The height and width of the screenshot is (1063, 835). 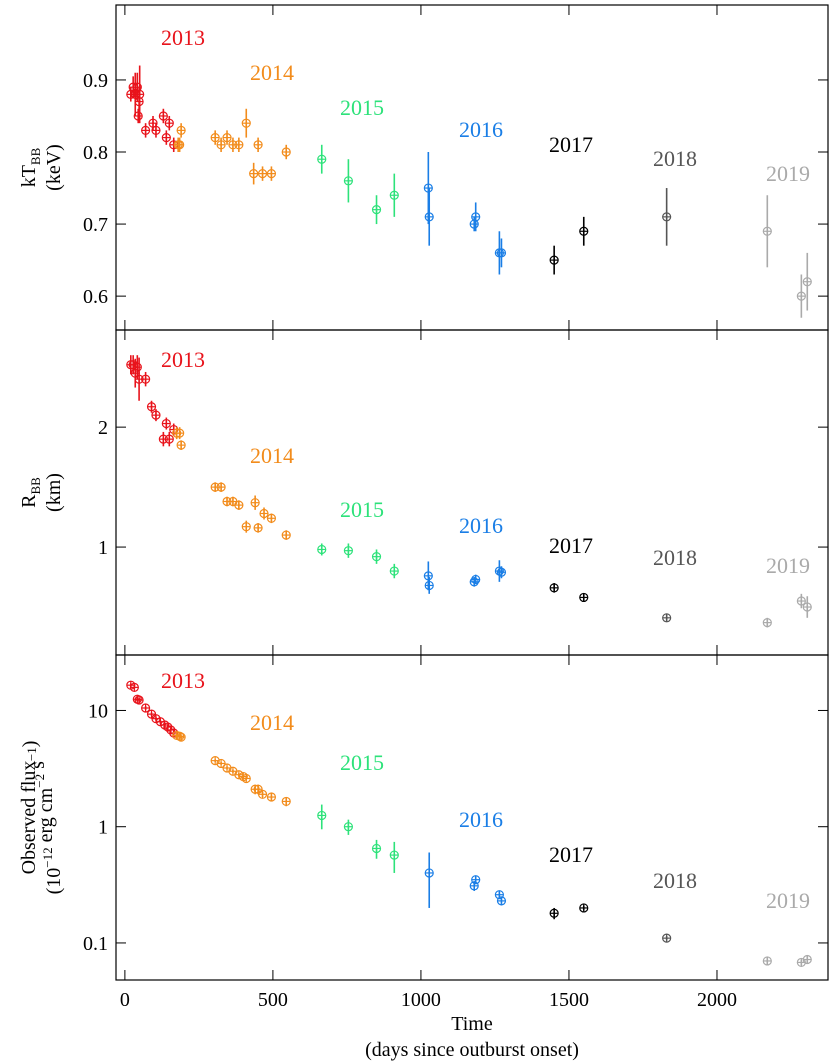 I want to click on year-label: 2019, so click(x=788, y=900).